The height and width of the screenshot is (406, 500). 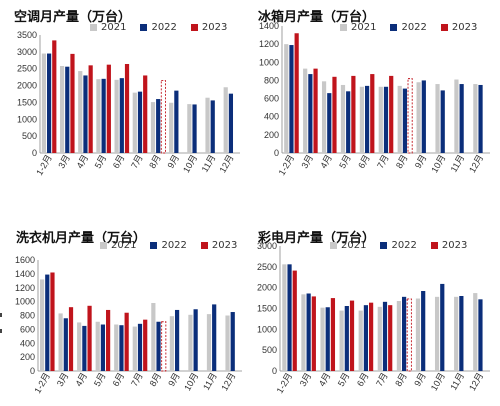 What do you see at coordinates (317, 238) in the screenshot?
I see `chart-title: 彩电月产量（万台）` at bounding box center [317, 238].